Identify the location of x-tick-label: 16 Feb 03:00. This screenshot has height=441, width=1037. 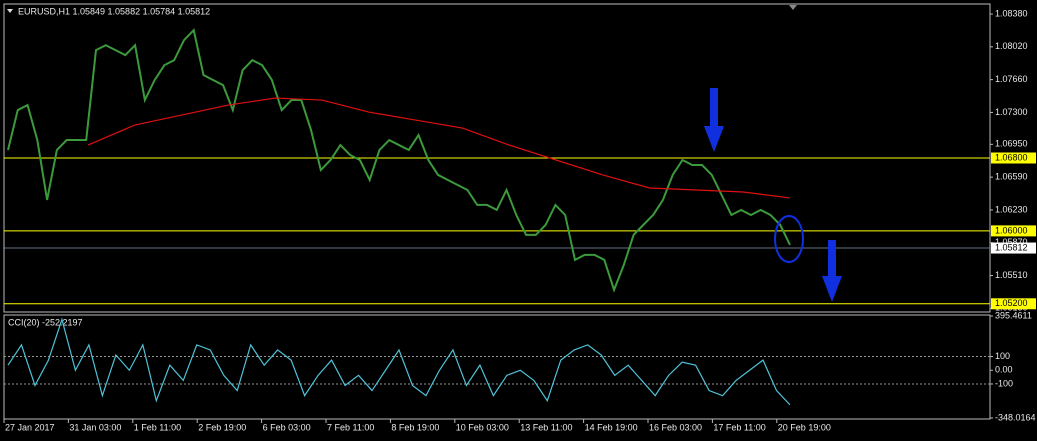
(675, 427).